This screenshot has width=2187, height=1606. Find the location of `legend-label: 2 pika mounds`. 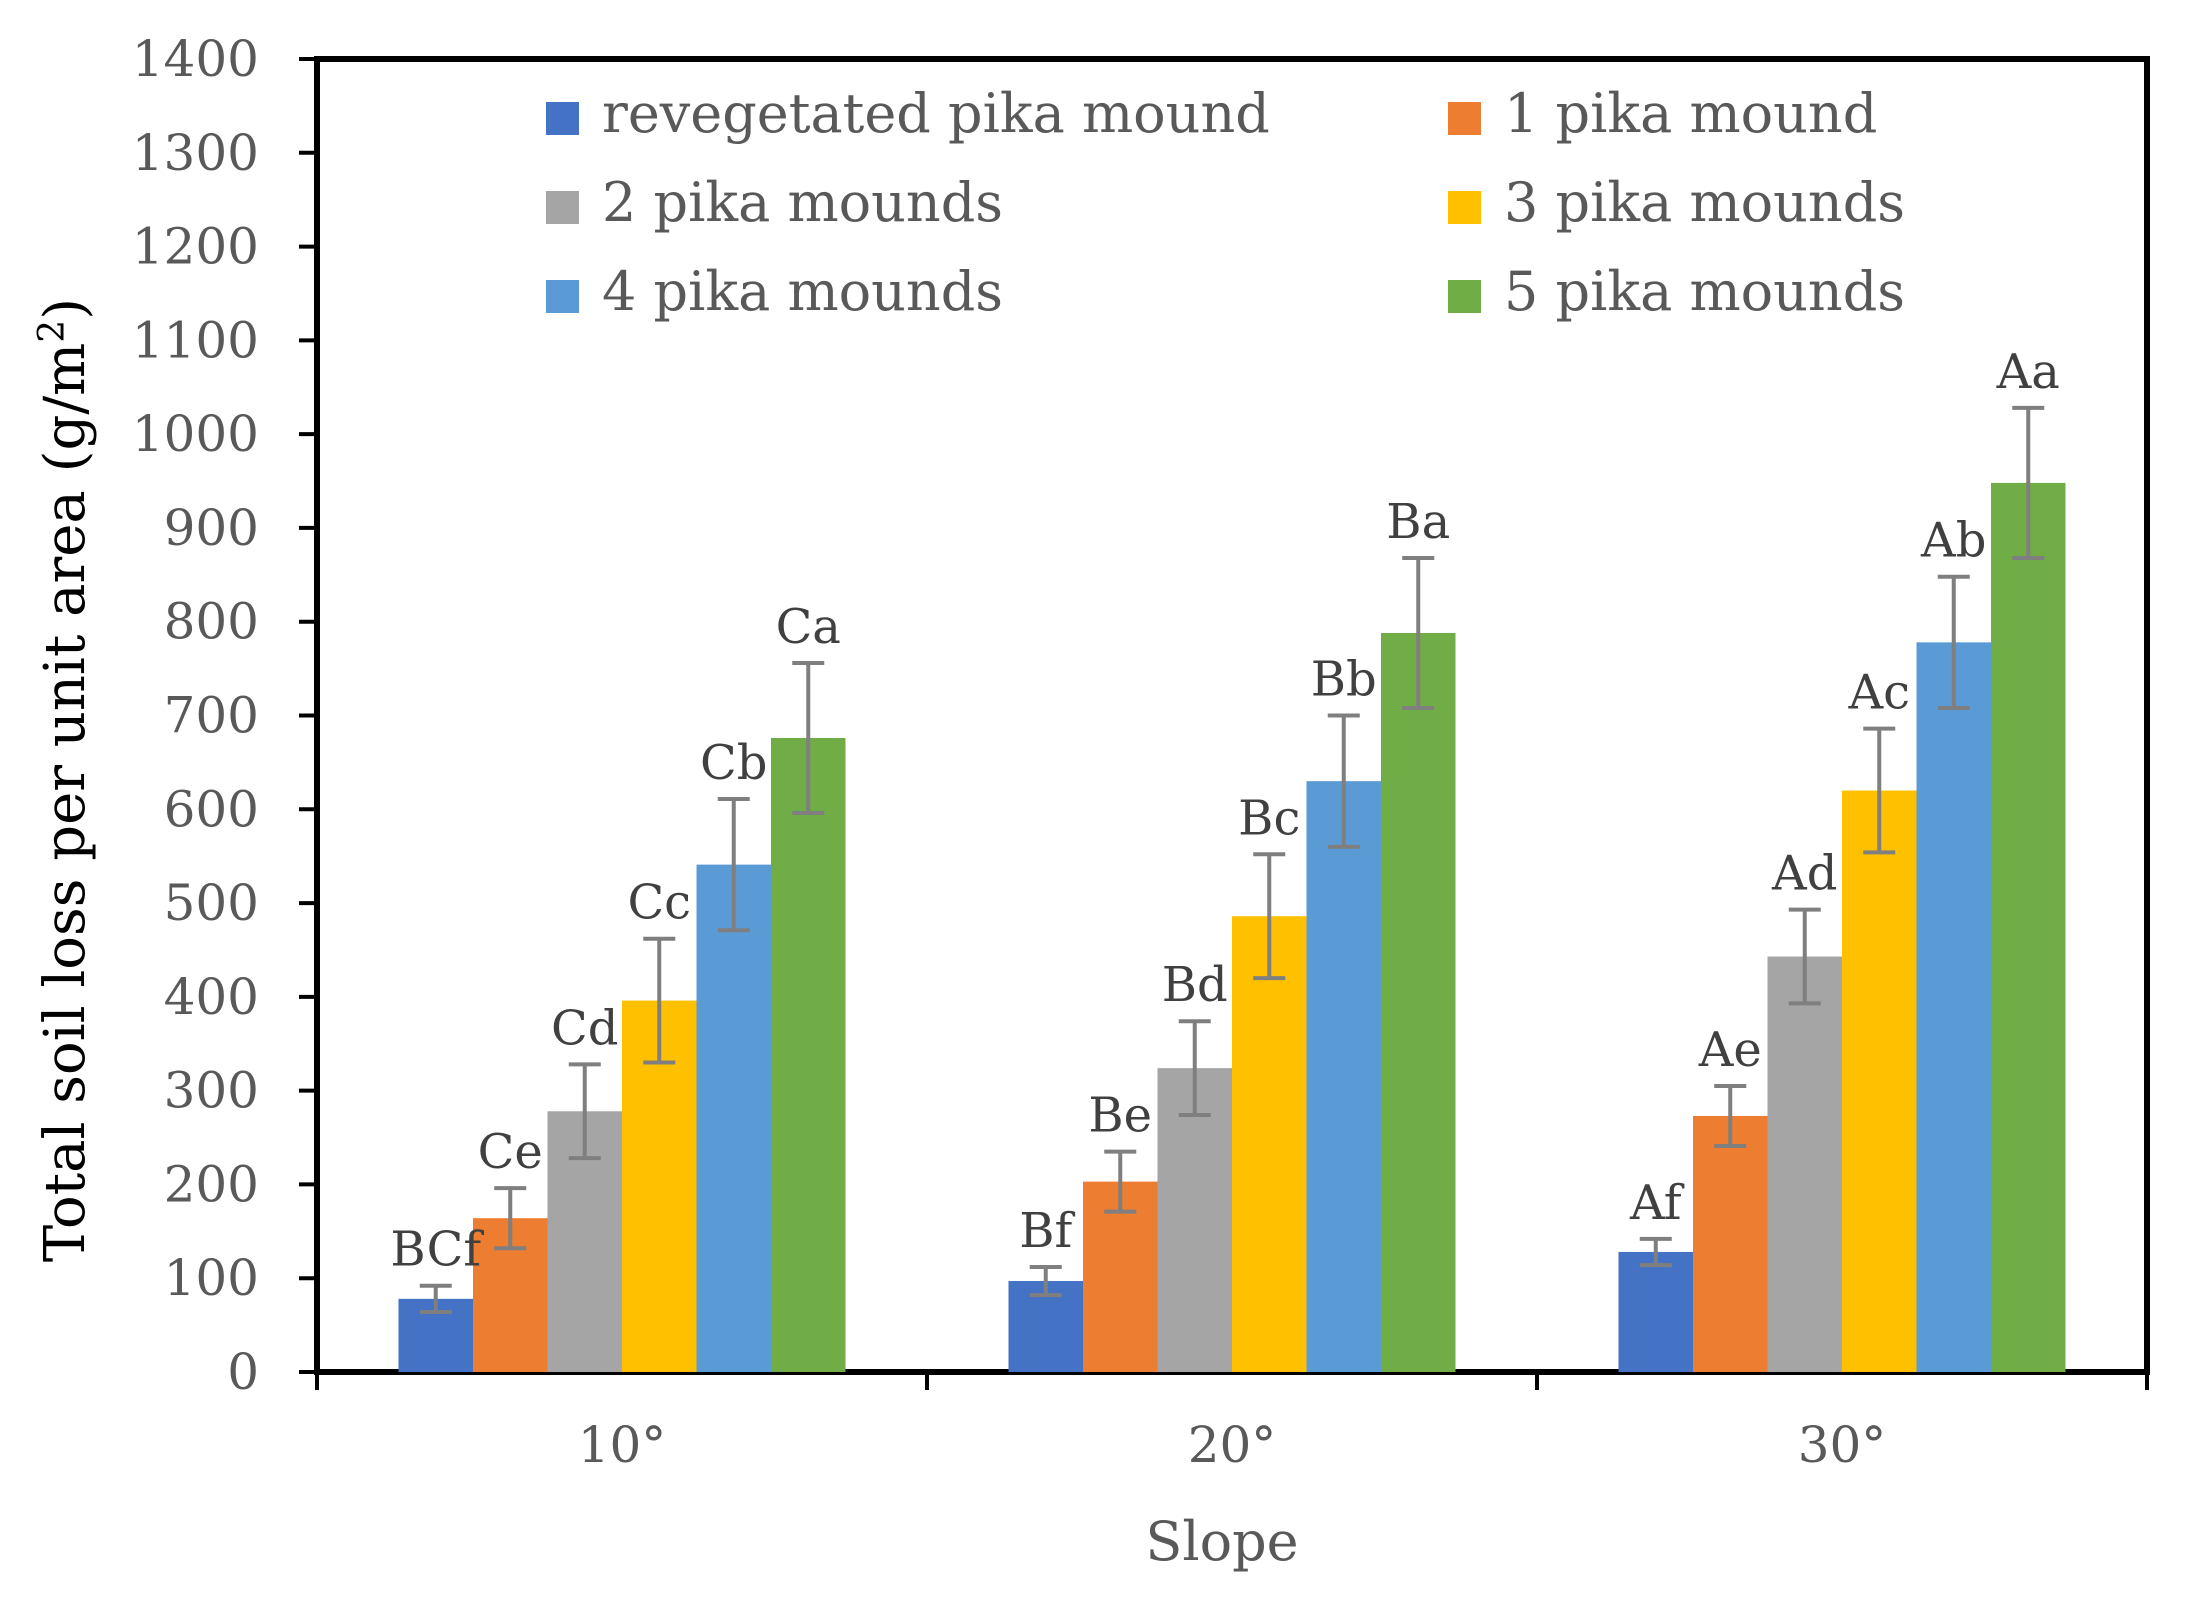

legend-label: 2 pika mounds is located at coordinates (802, 202).